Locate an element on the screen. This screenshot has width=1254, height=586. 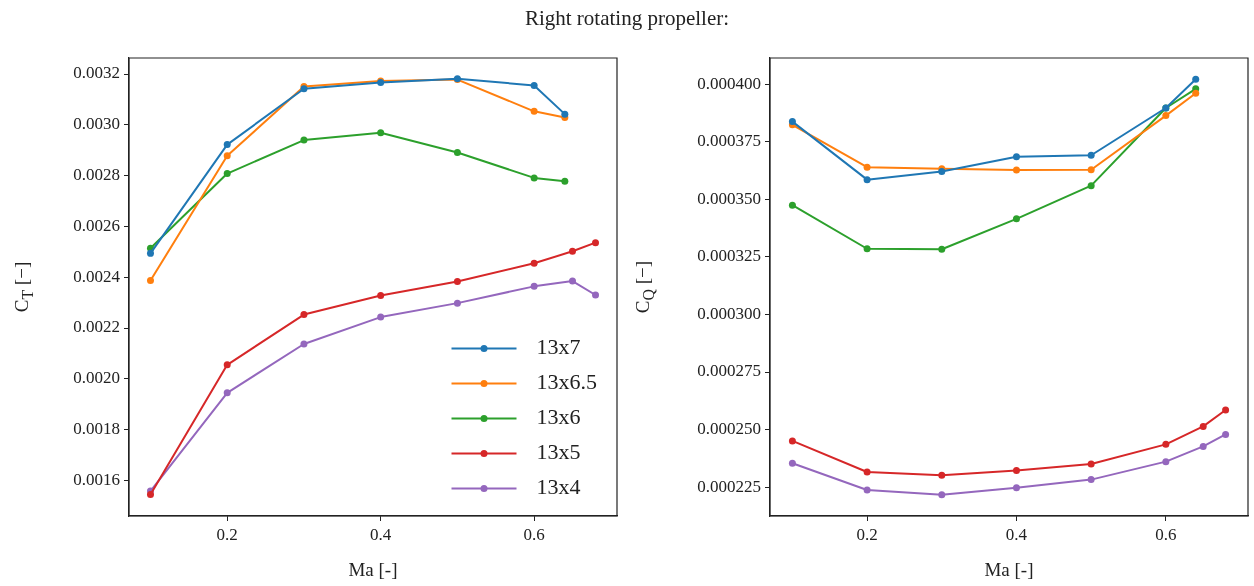
y-tick-label: 0.000250 is located at coordinates (729, 429).